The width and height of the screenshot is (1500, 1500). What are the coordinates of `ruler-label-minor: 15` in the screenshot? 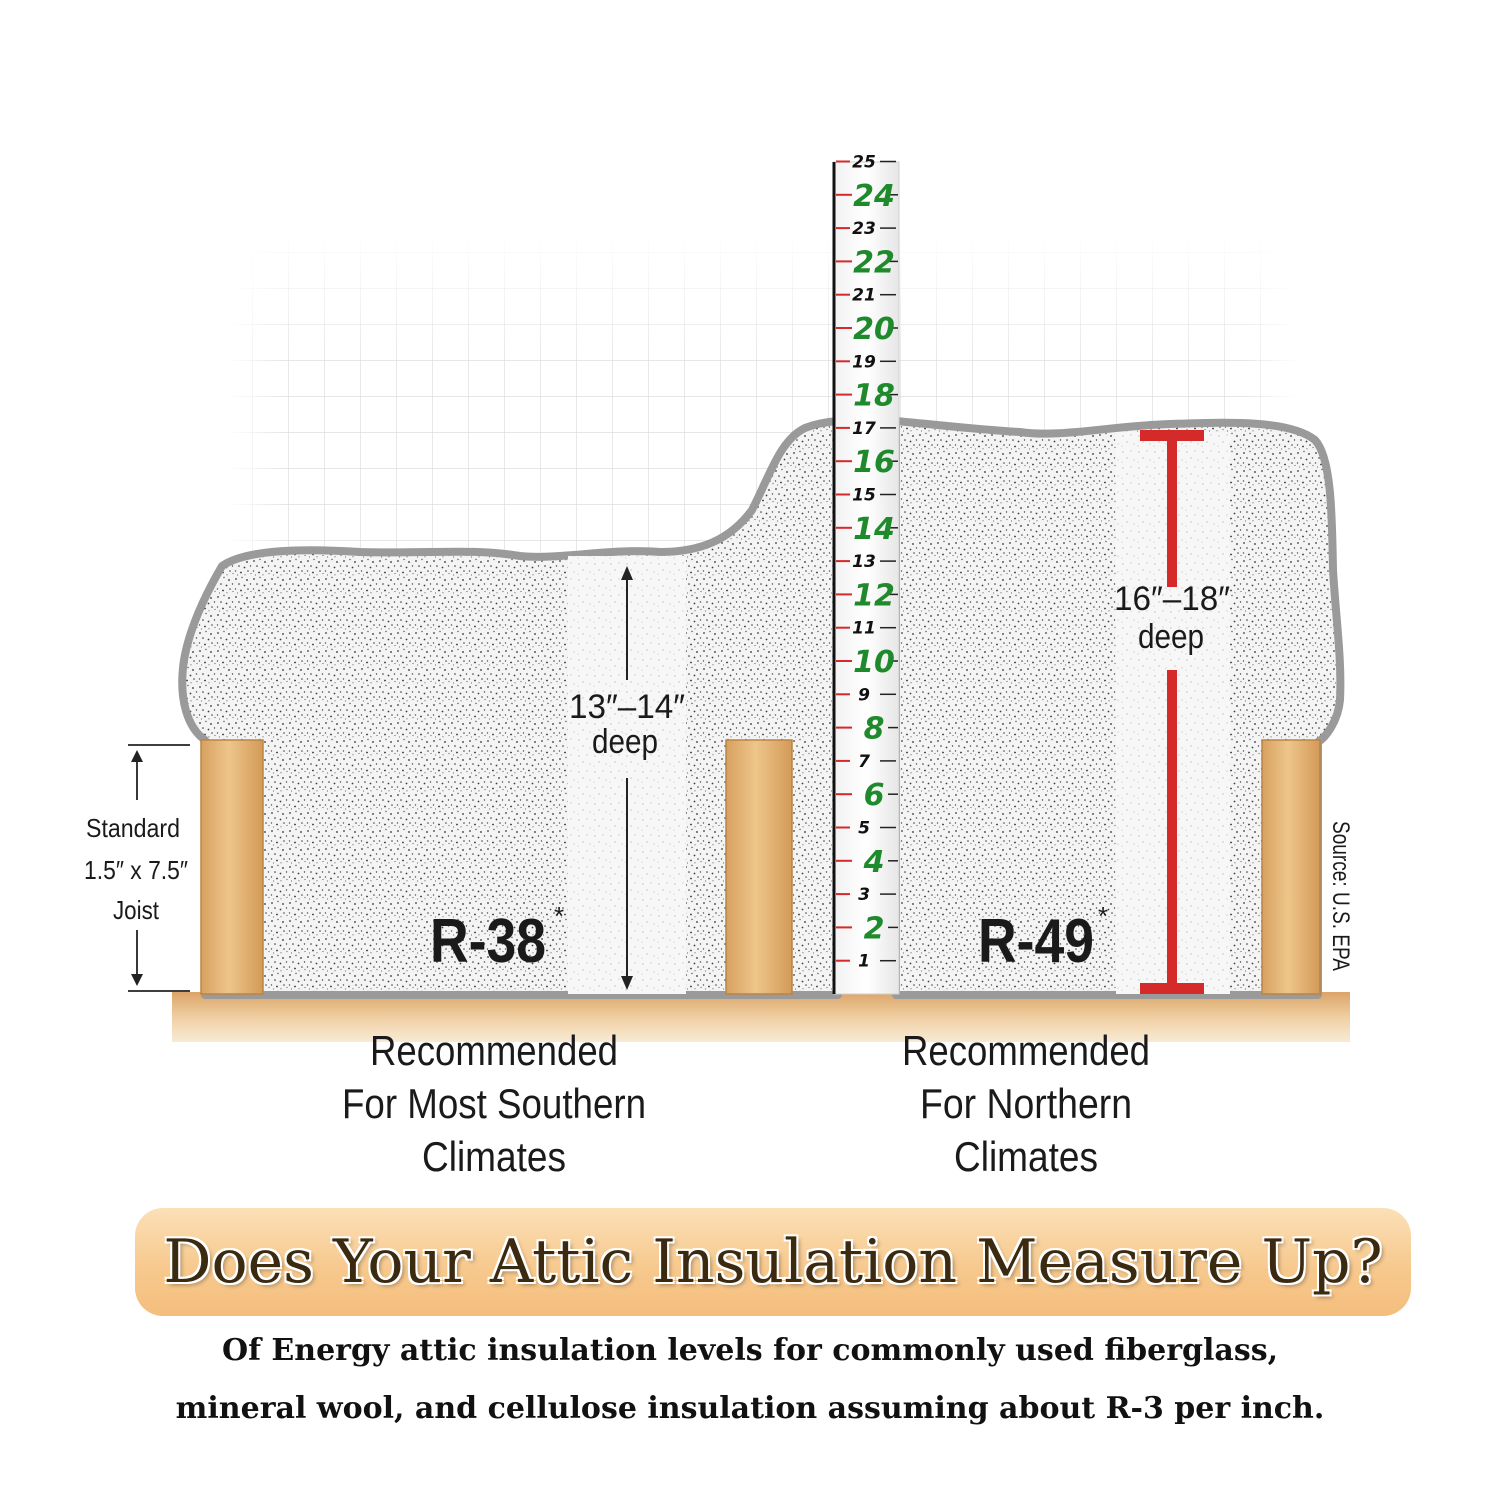 It's located at (864, 496).